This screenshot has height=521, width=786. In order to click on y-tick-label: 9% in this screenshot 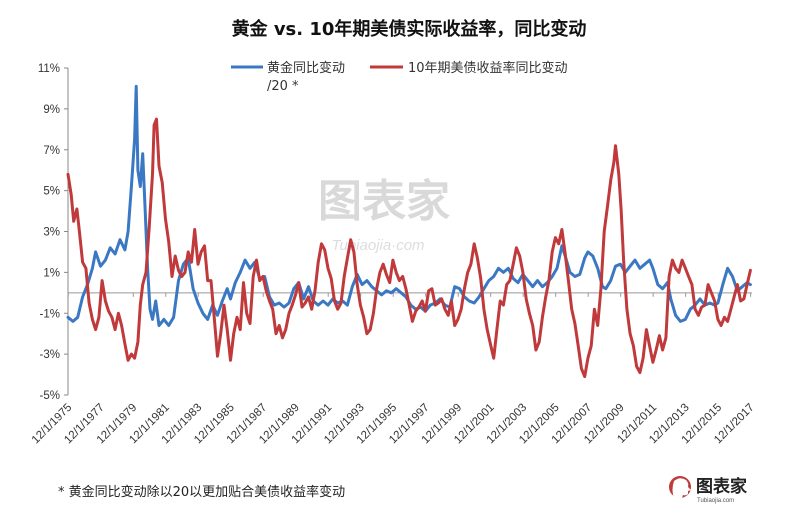, I will do `click(51, 110)`.